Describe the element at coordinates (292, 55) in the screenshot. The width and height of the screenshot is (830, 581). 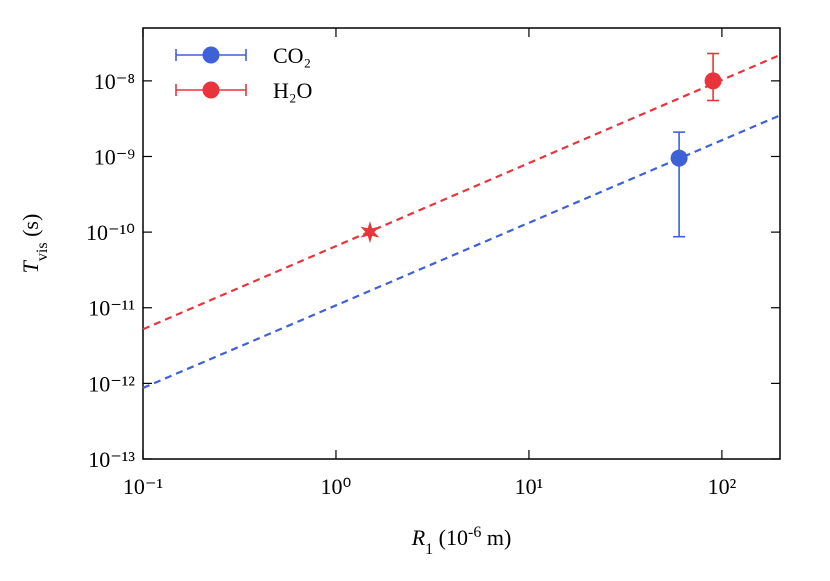
I see `legend-label: CO₂` at that location.